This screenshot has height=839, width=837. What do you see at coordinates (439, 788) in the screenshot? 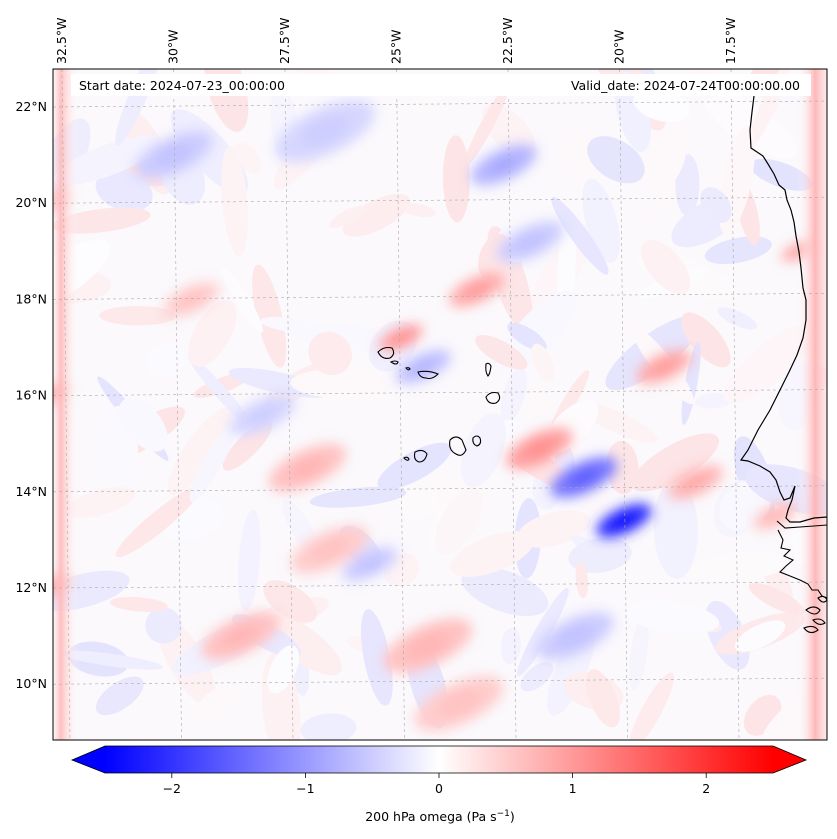
I see `colorbar-tick-label: 0` at bounding box center [439, 788].